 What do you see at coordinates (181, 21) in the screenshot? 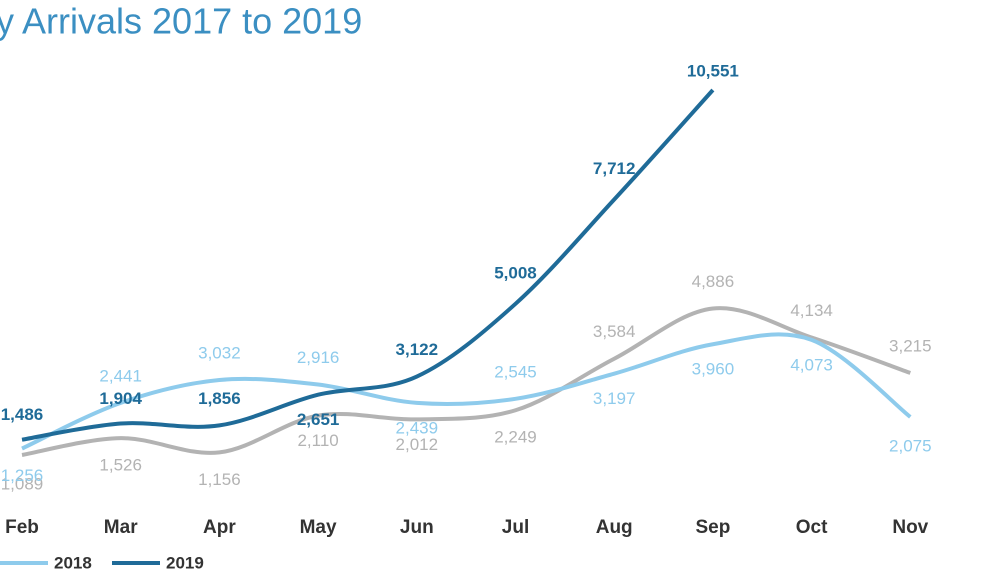
I see `chart-title: y Arrivals 2017 to 2019` at bounding box center [181, 21].